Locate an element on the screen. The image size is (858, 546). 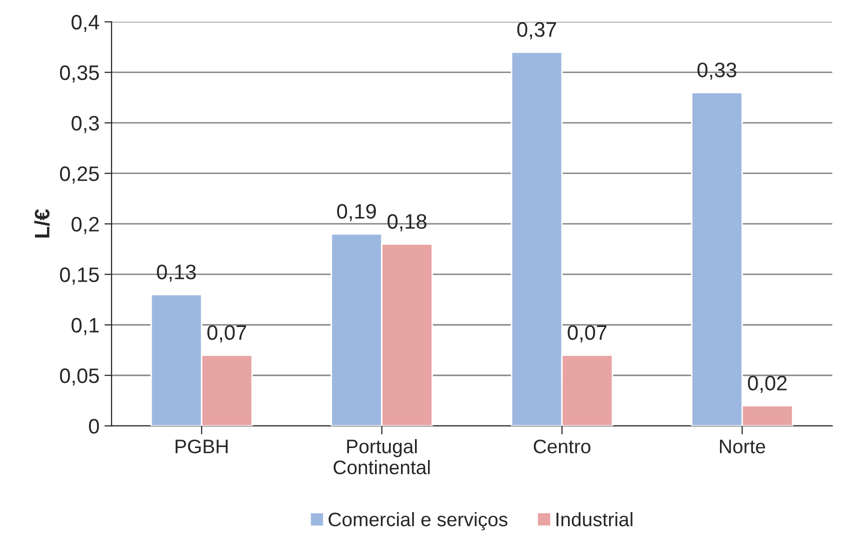
data-label: 0,33 is located at coordinates (716, 71).